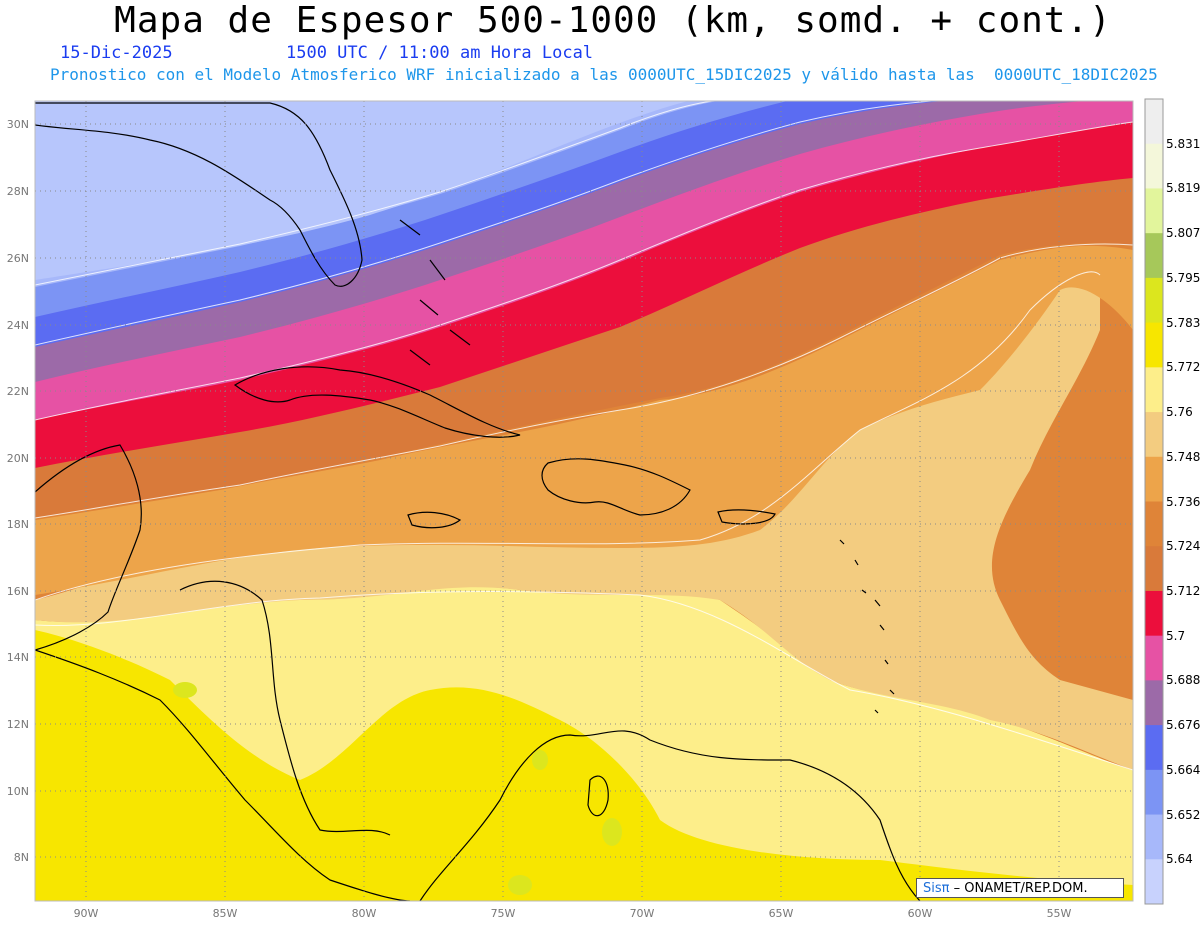 This screenshot has width=1200, height=927. I want to click on colorbar-label: 5.688, so click(1183, 680).